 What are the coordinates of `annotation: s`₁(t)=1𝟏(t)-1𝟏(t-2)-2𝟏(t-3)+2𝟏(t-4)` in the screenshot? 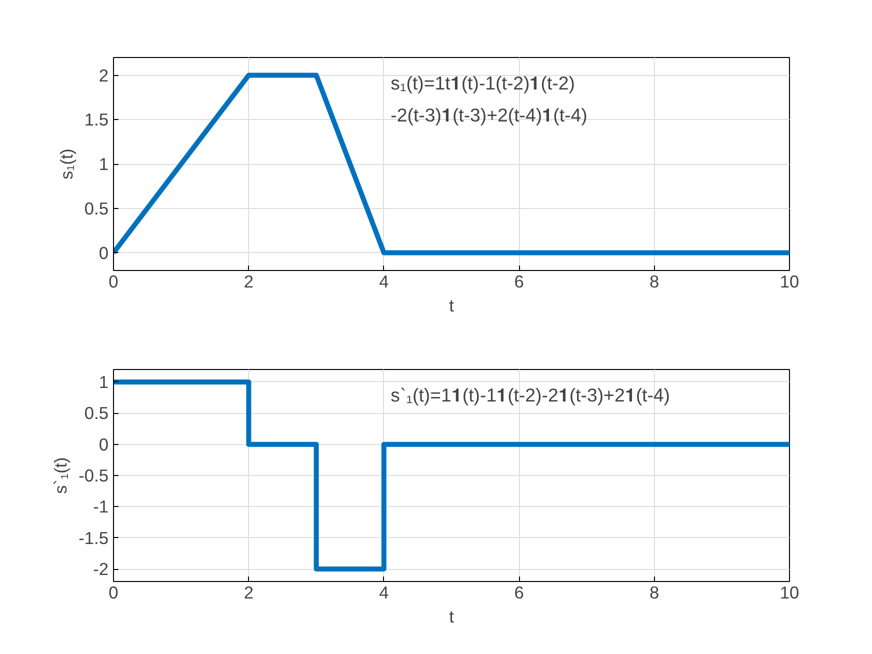 It's located at (530, 395).